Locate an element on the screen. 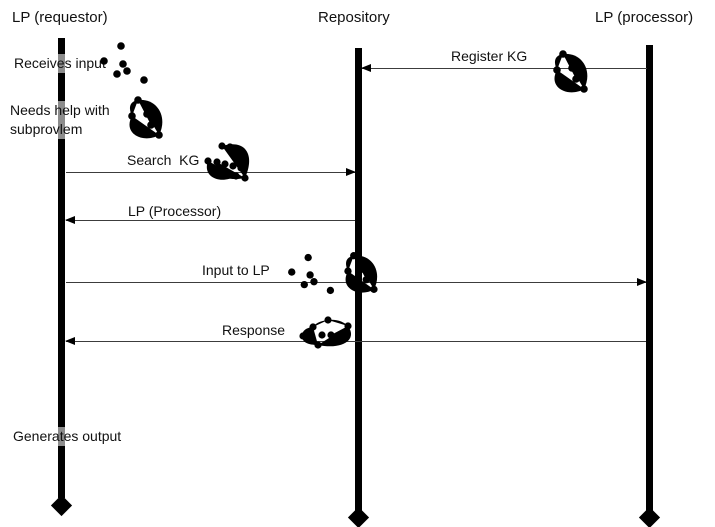  message-label: Search KG is located at coordinates (163, 160).